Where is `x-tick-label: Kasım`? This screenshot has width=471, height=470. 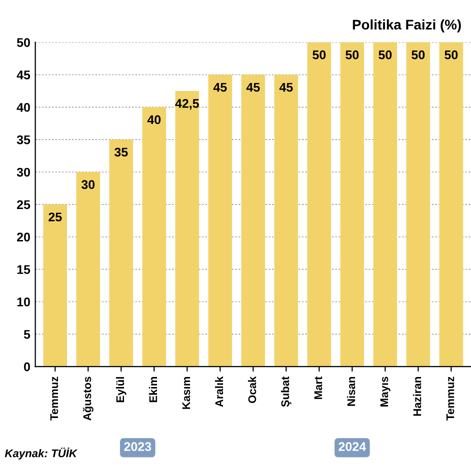
x-tick-label: Kasım is located at coordinates (186, 393).